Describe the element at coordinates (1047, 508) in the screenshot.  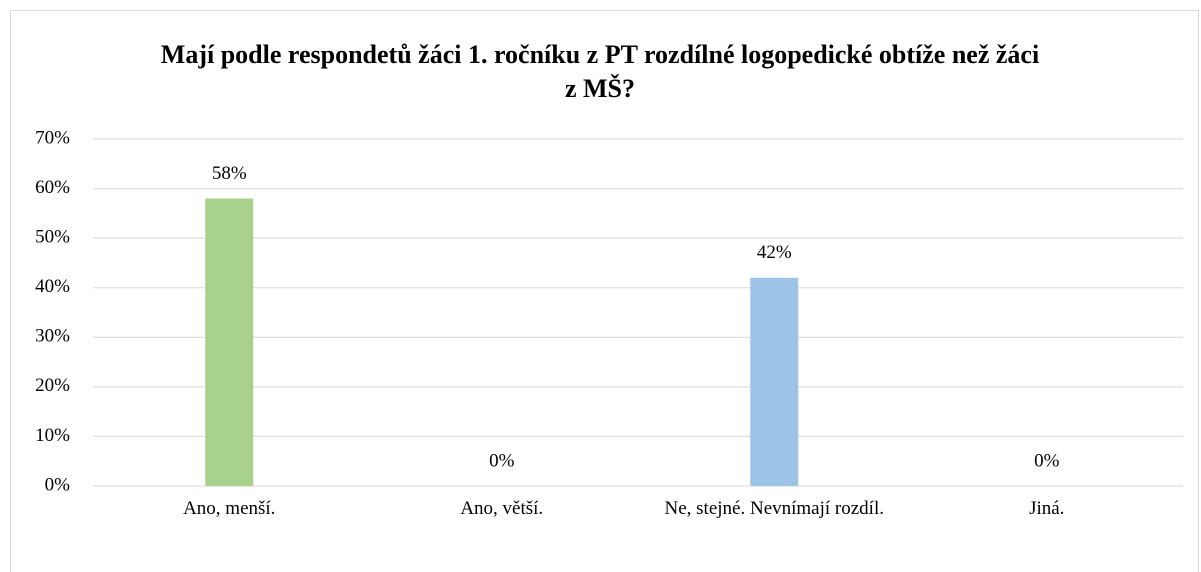
I see `x-tick-label: Jiná.` at that location.